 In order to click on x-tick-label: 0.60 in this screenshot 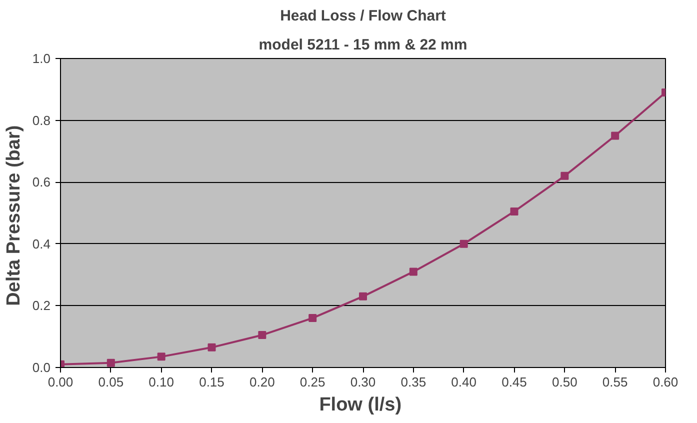, I will do `click(665, 382)`.